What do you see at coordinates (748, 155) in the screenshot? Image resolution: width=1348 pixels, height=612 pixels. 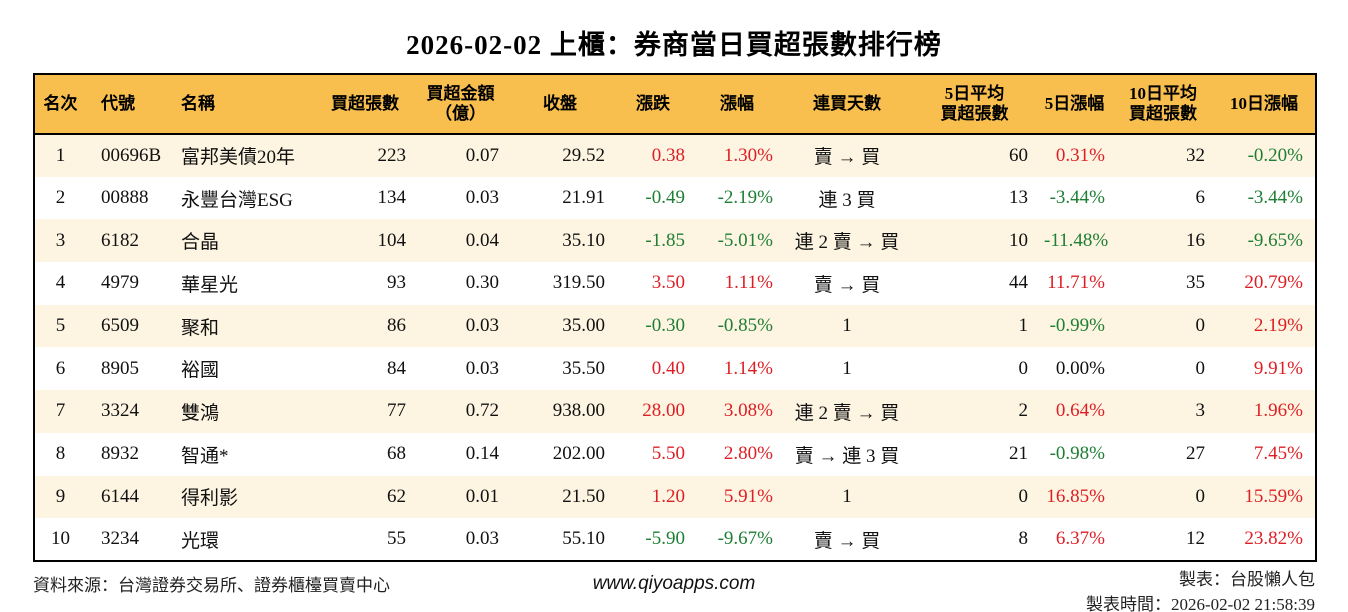 I see `cell-chgpct: 1.30%` at bounding box center [748, 155].